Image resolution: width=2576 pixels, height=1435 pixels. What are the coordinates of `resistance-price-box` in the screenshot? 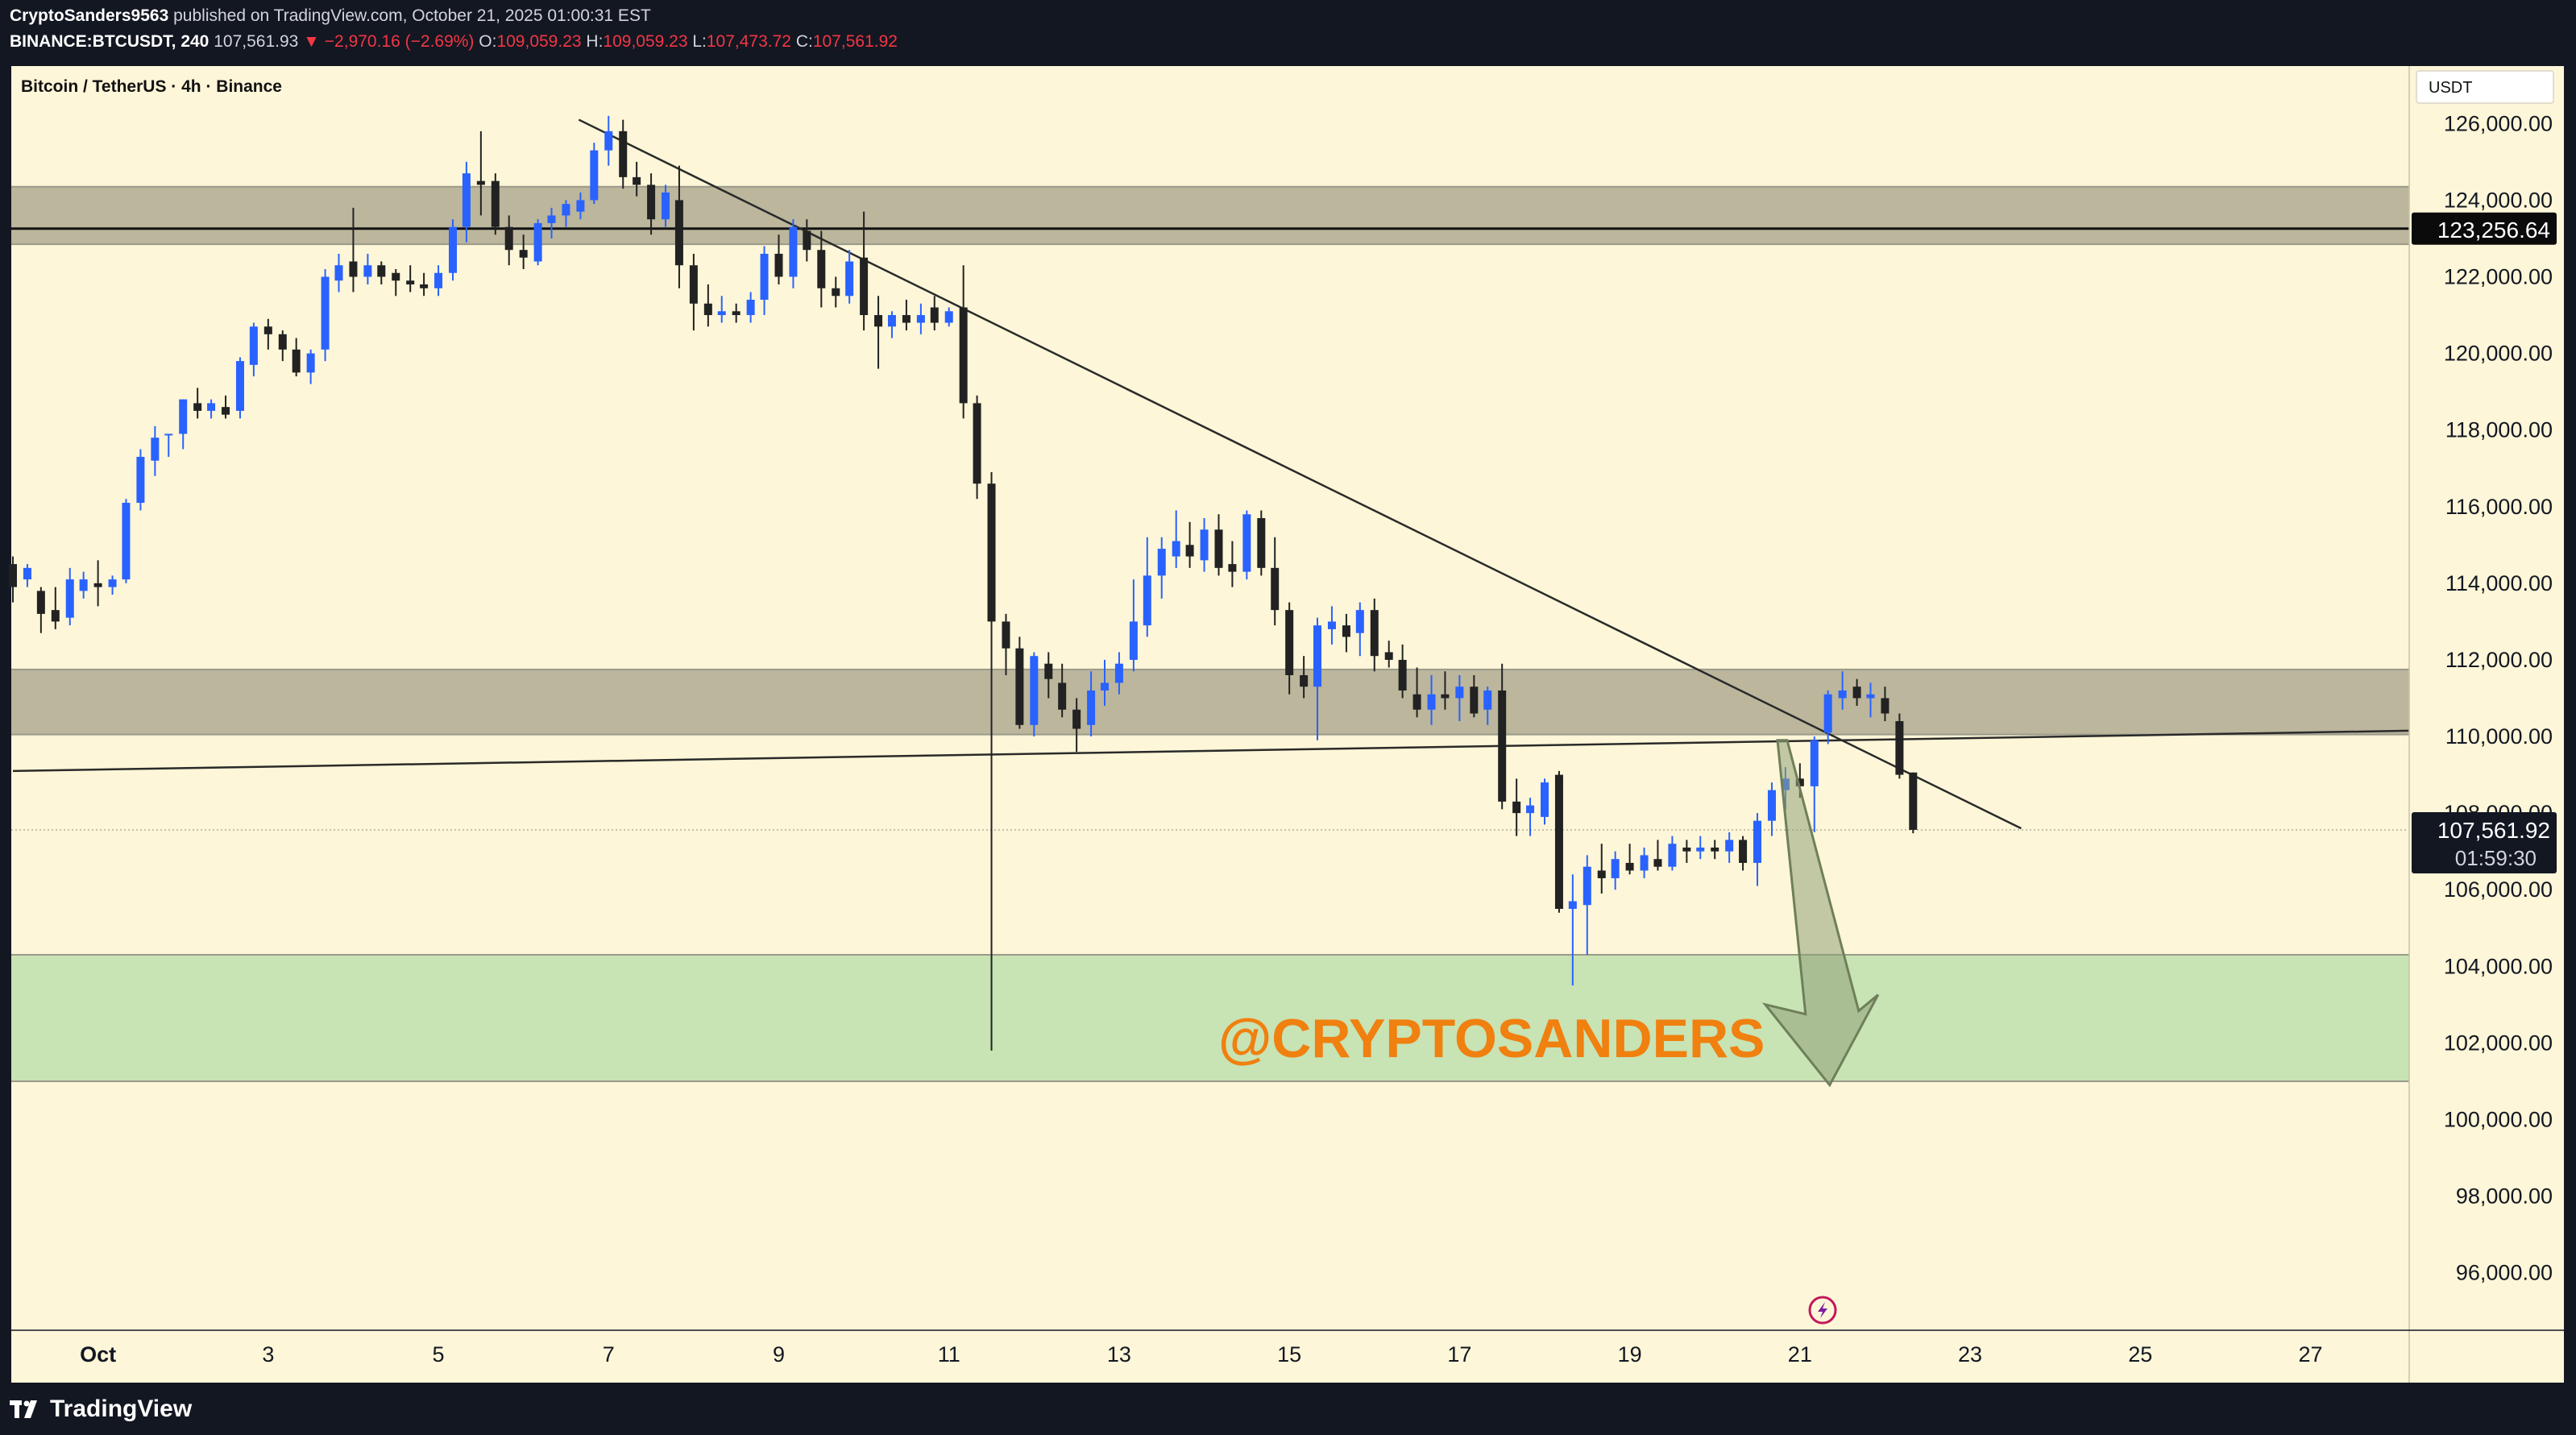 It's located at (2484, 228).